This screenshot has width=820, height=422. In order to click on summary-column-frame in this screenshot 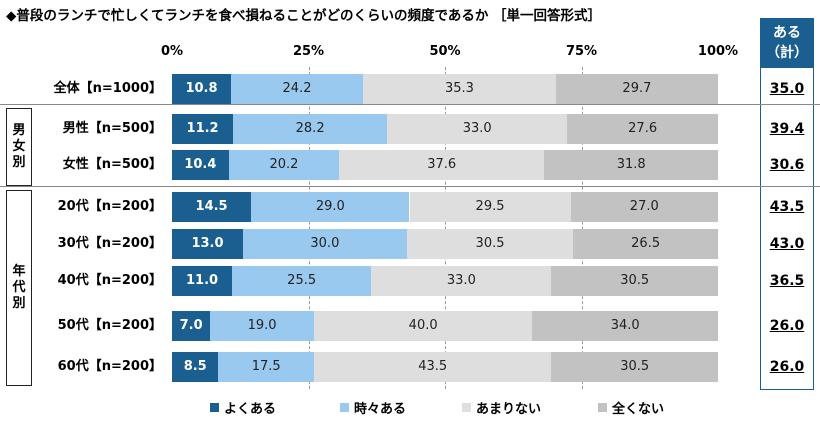, I will do `click(787, 229)`.